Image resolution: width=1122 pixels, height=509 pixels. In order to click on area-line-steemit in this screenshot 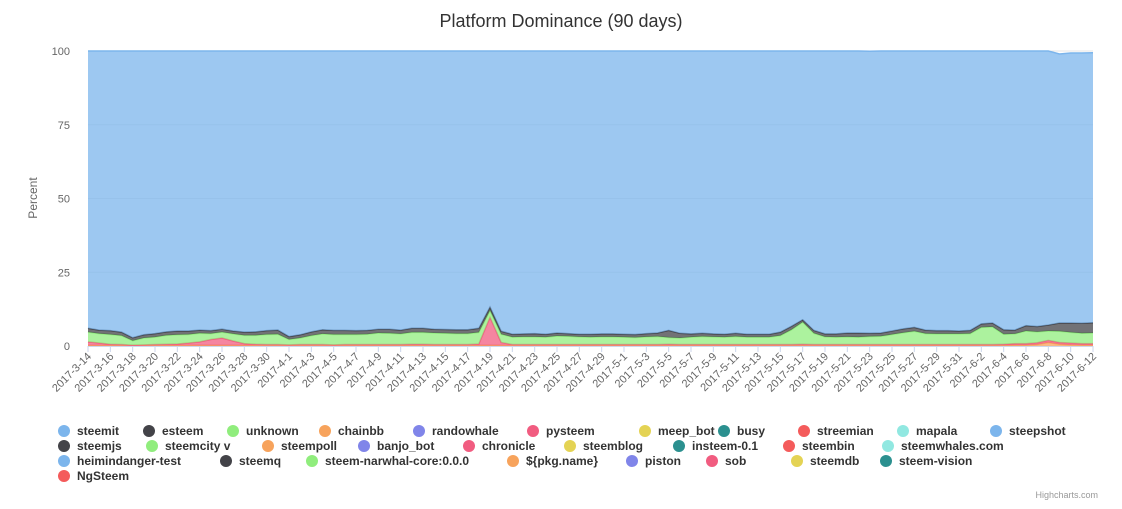, I will do `click(591, 52)`.